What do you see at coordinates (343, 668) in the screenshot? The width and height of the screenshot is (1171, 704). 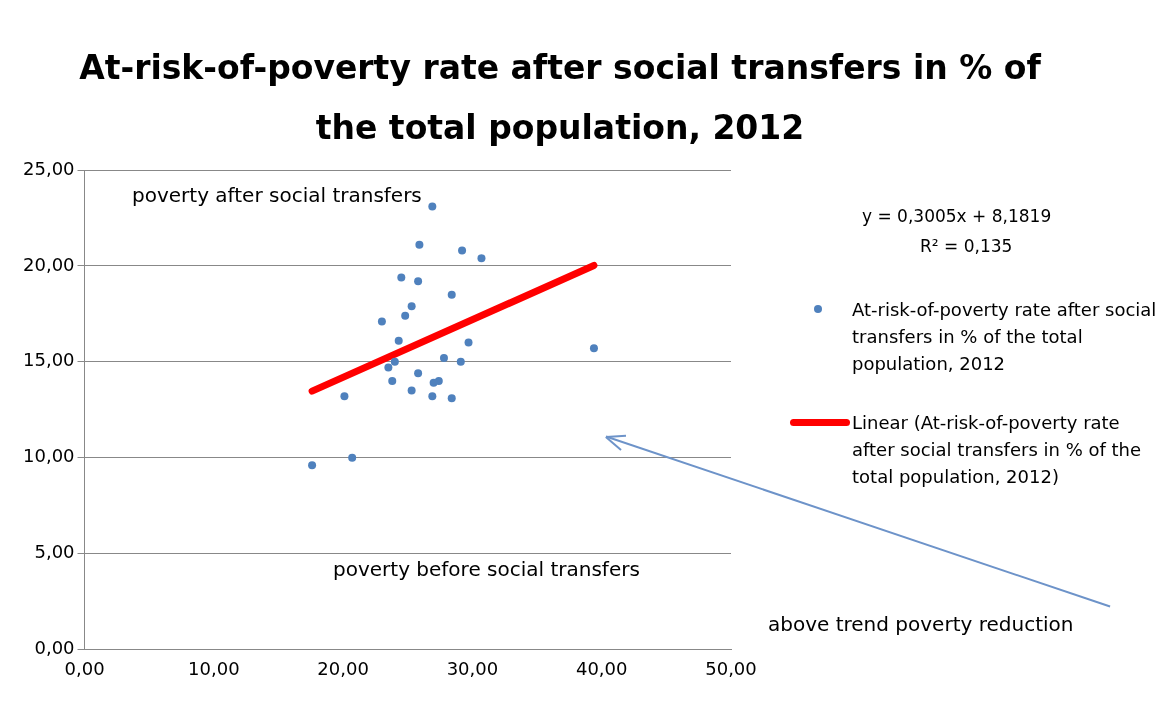 I see `x-tick-label: 20,00` at bounding box center [343, 668].